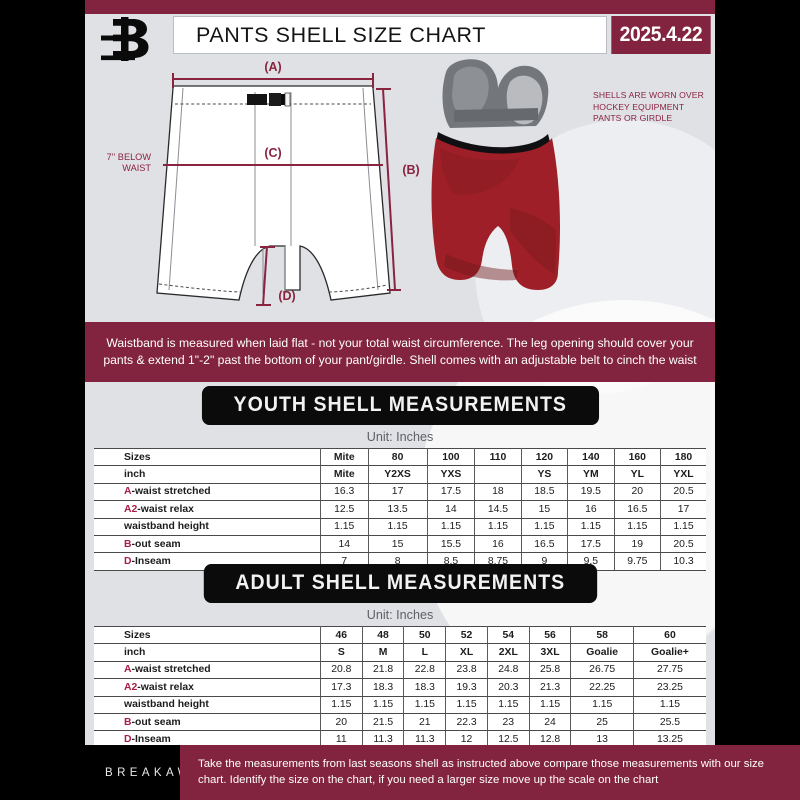 Image resolution: width=800 pixels, height=800 pixels. What do you see at coordinates (272, 67) in the screenshot?
I see `svg-text: (A)` at bounding box center [272, 67].